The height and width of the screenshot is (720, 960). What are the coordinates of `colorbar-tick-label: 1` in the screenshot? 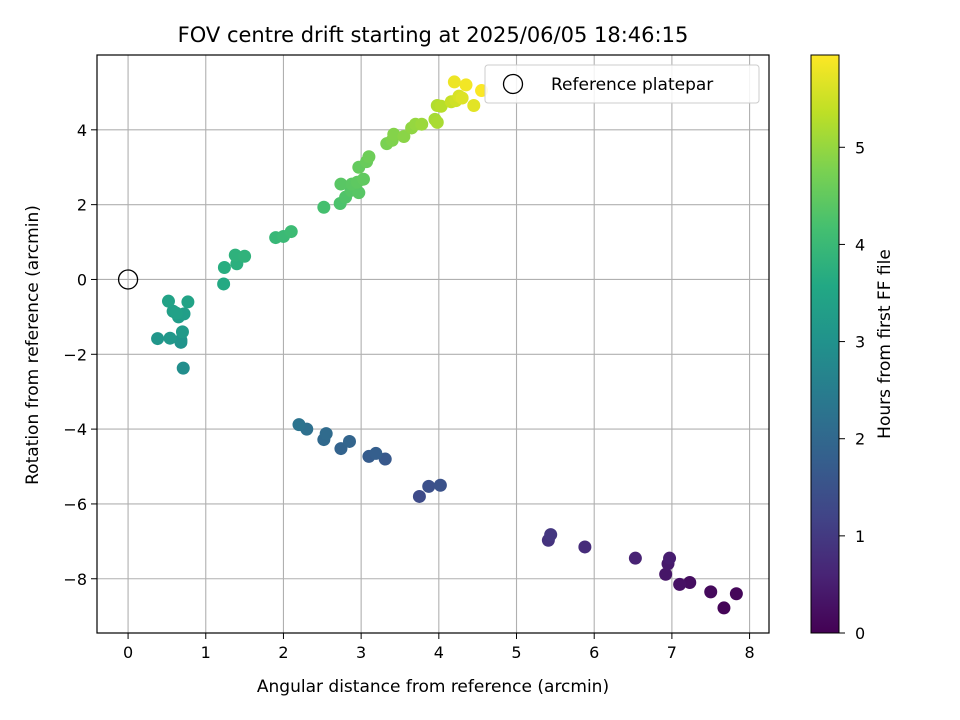 It's located at (860, 536).